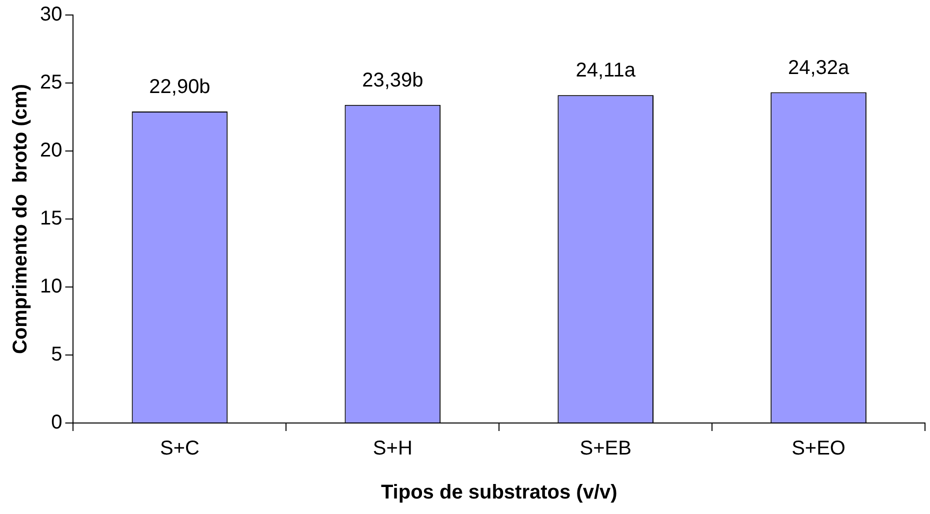 Image resolution: width=930 pixels, height=514 pixels. Describe the element at coordinates (819, 67) in the screenshot. I see `data-label: 24,32a` at that location.